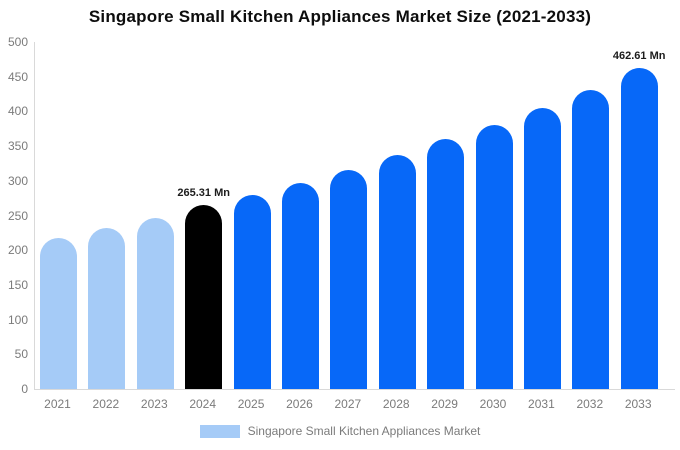  I want to click on legend-swatch, so click(219, 431).